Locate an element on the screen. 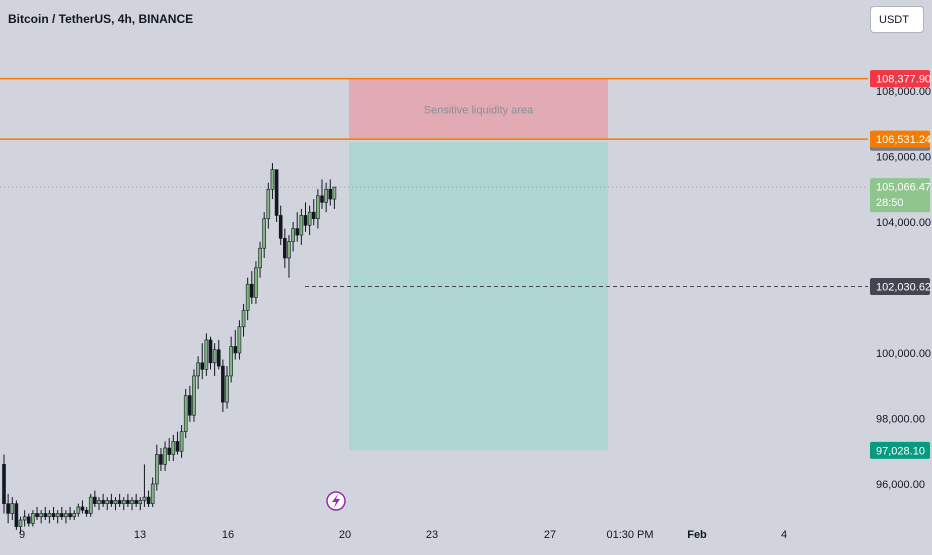 The height and width of the screenshot is (555, 932). price-tag: 102,030.62 is located at coordinates (900, 286).